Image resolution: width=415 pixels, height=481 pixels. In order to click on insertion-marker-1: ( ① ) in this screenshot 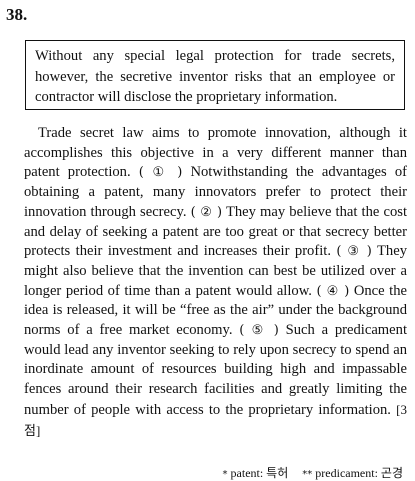, I will do `click(160, 173)`.